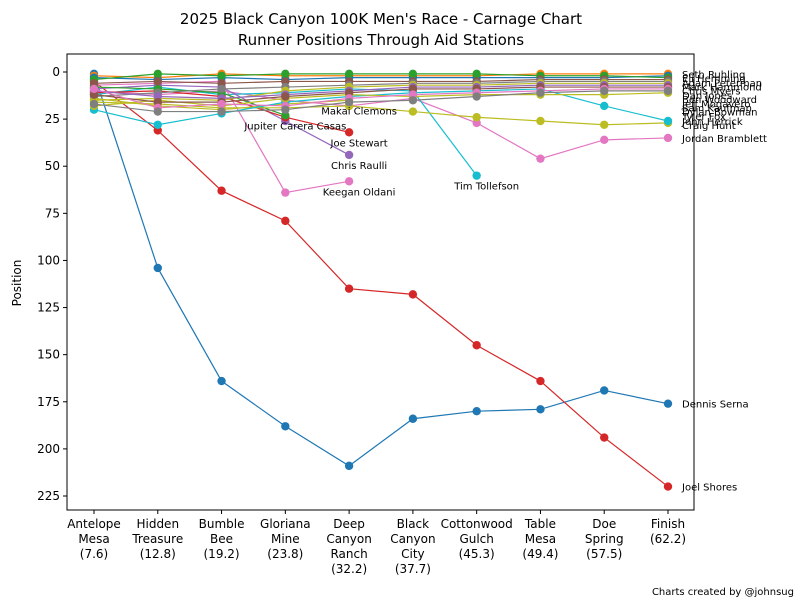 This screenshot has width=804, height=607. Describe the element at coordinates (157, 539) in the screenshot. I see `x-tick-label: Hidden Treasure (12.8)` at that location.